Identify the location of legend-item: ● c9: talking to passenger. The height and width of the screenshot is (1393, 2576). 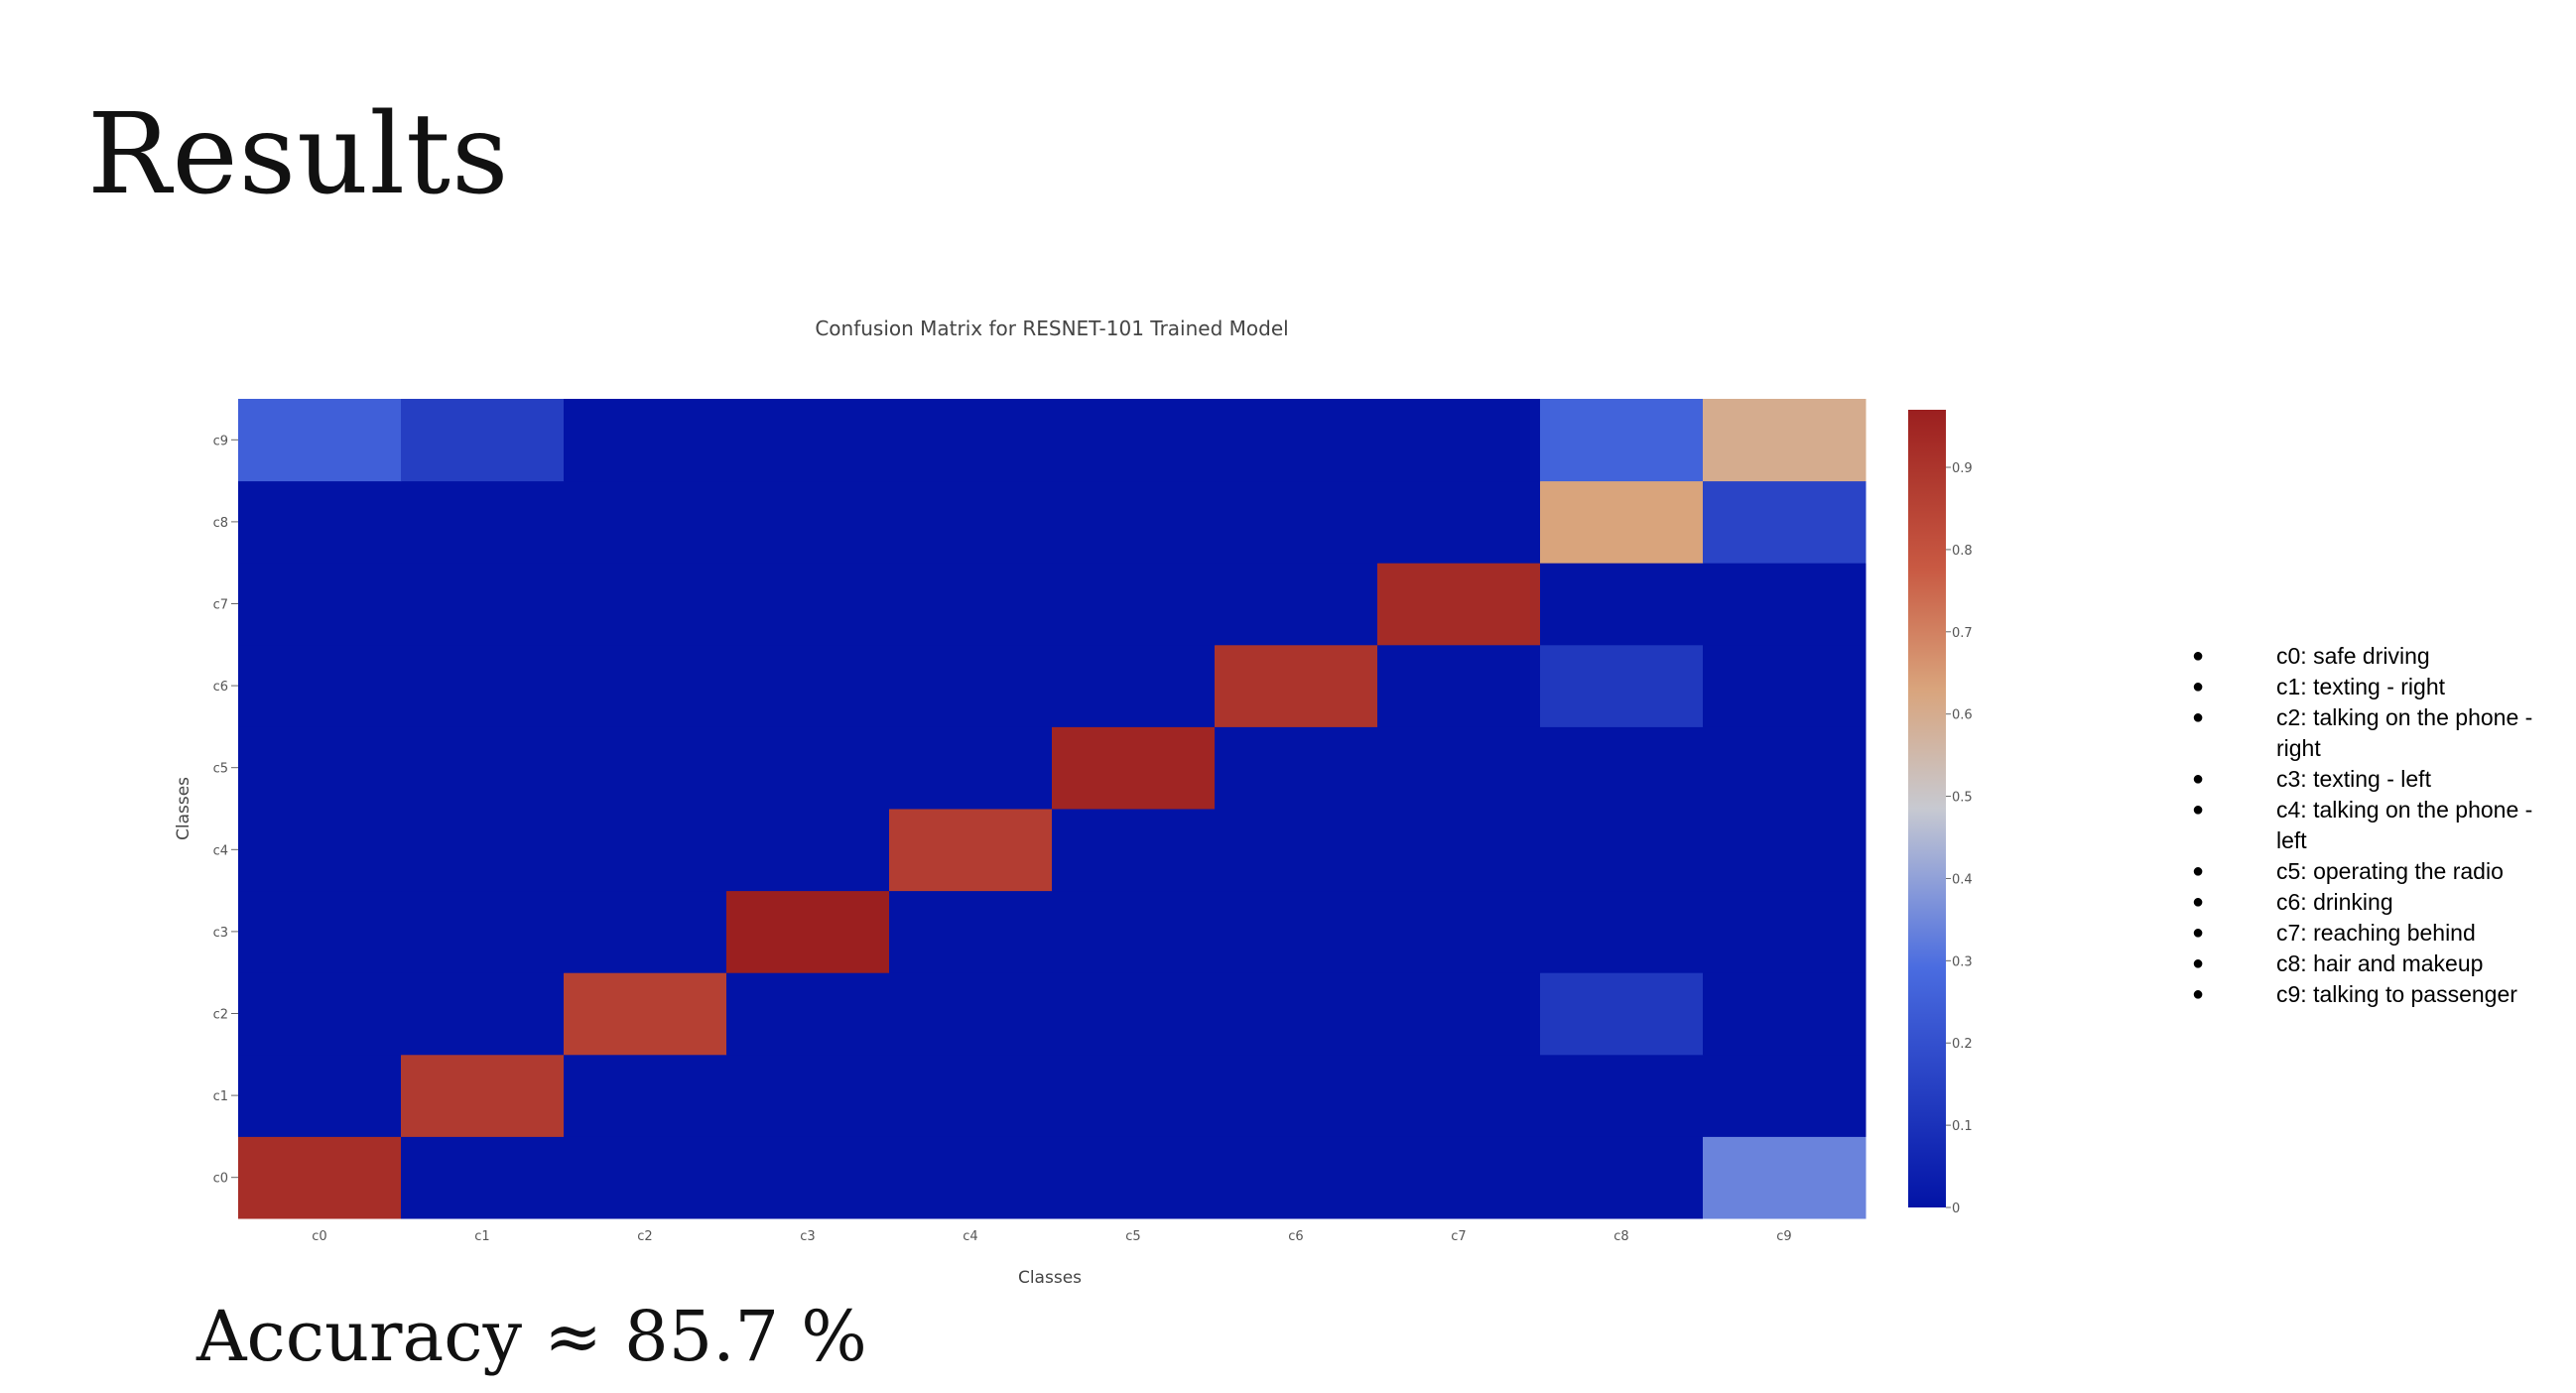
(2359, 994).